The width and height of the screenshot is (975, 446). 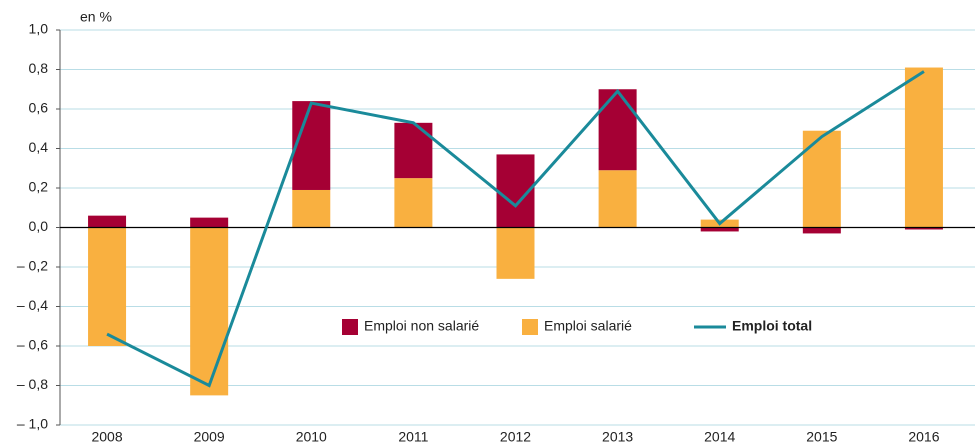 What do you see at coordinates (772, 326) in the screenshot?
I see `legend-label: Emploi total` at bounding box center [772, 326].